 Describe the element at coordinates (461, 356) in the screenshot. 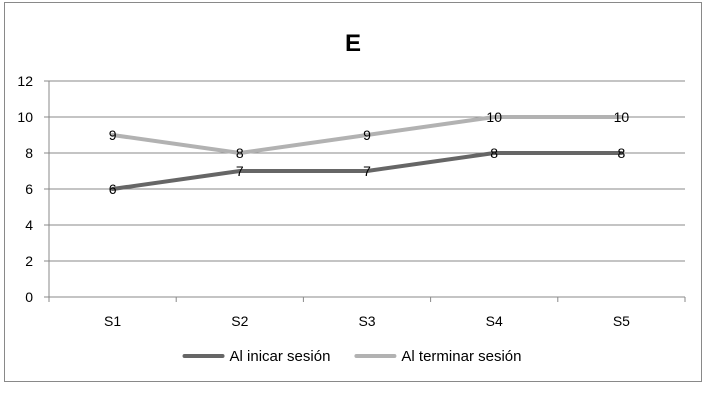

I see `legend-label: Al terminar sesión` at that location.